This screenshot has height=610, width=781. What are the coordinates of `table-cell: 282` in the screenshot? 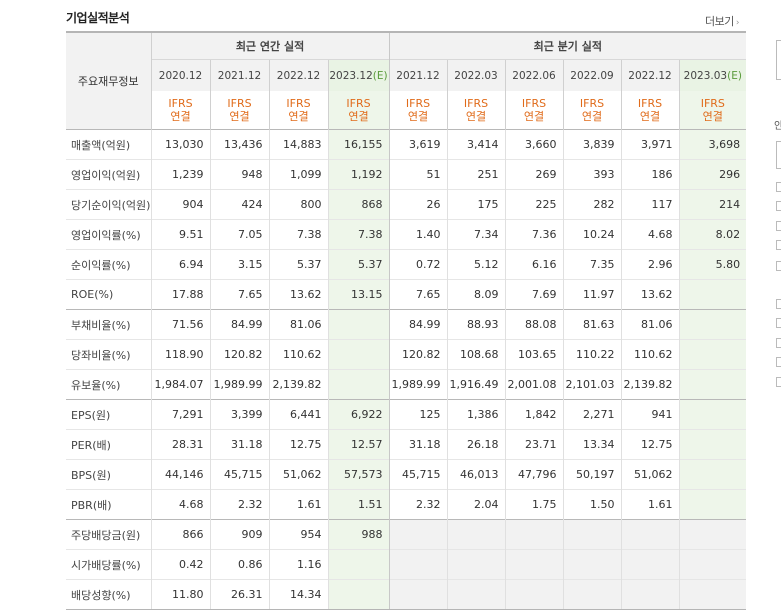 It's located at (592, 204).